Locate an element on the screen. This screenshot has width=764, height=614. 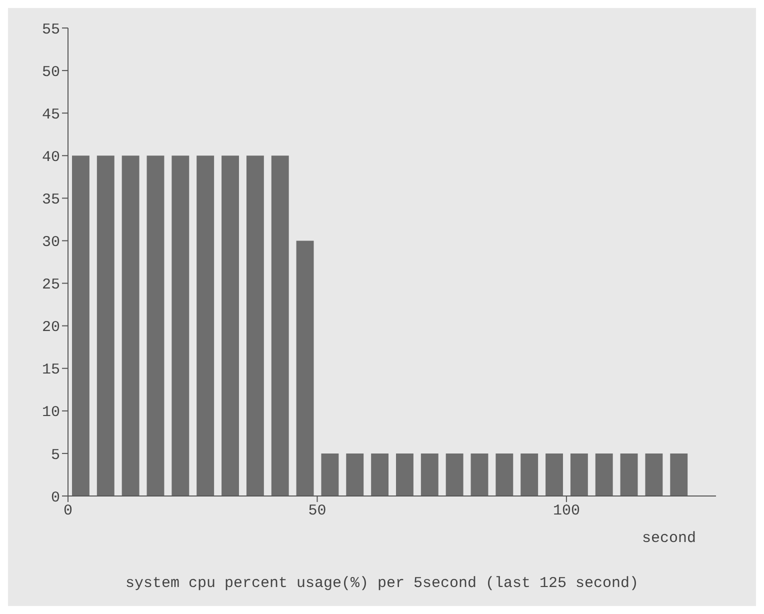
y-tick-label: 0 is located at coordinates (55, 497).